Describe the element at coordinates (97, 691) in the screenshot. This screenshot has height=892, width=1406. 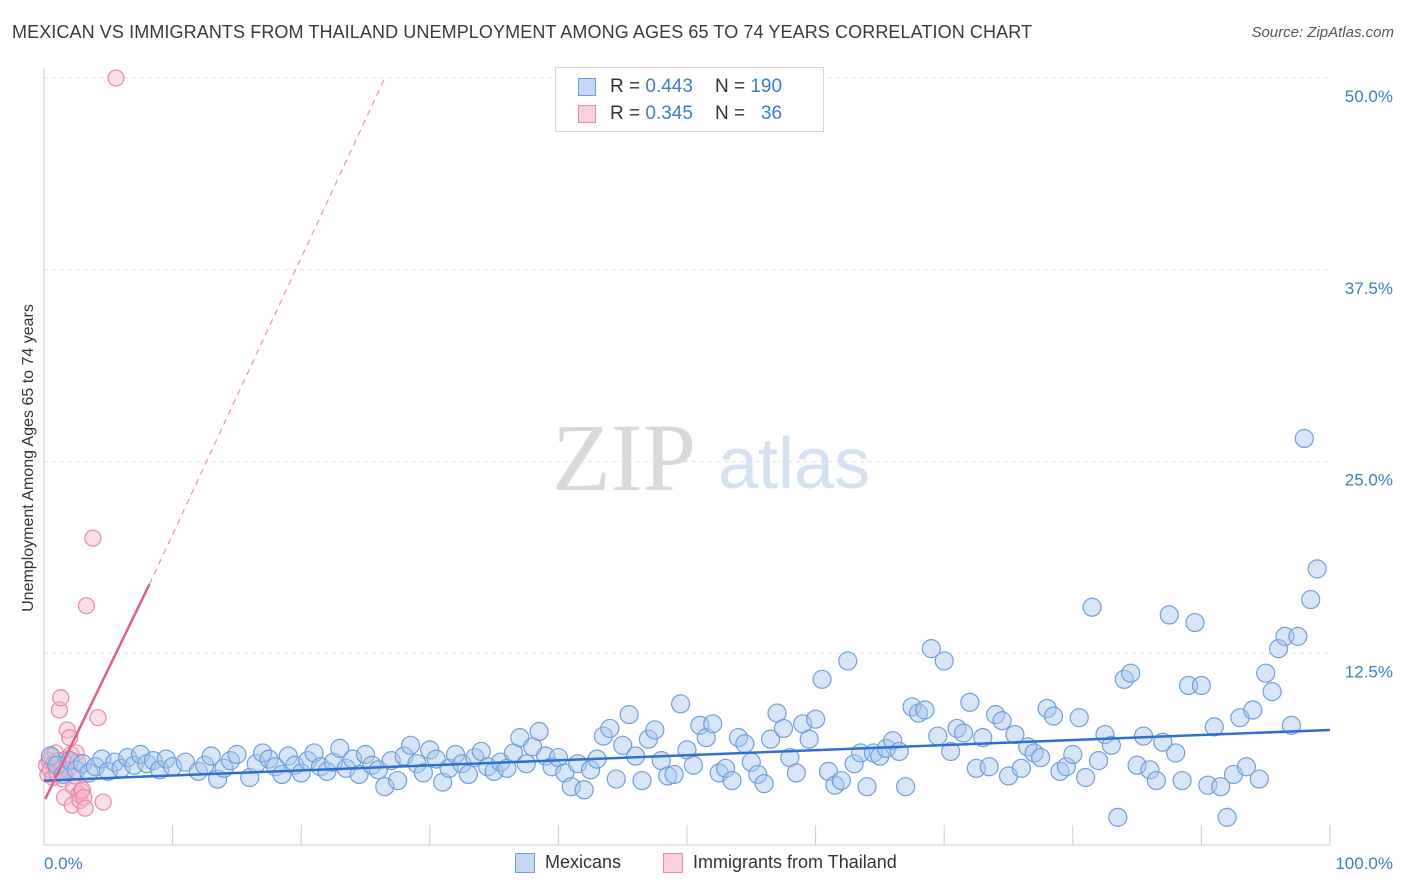
I see `thailand-trend-line` at that location.